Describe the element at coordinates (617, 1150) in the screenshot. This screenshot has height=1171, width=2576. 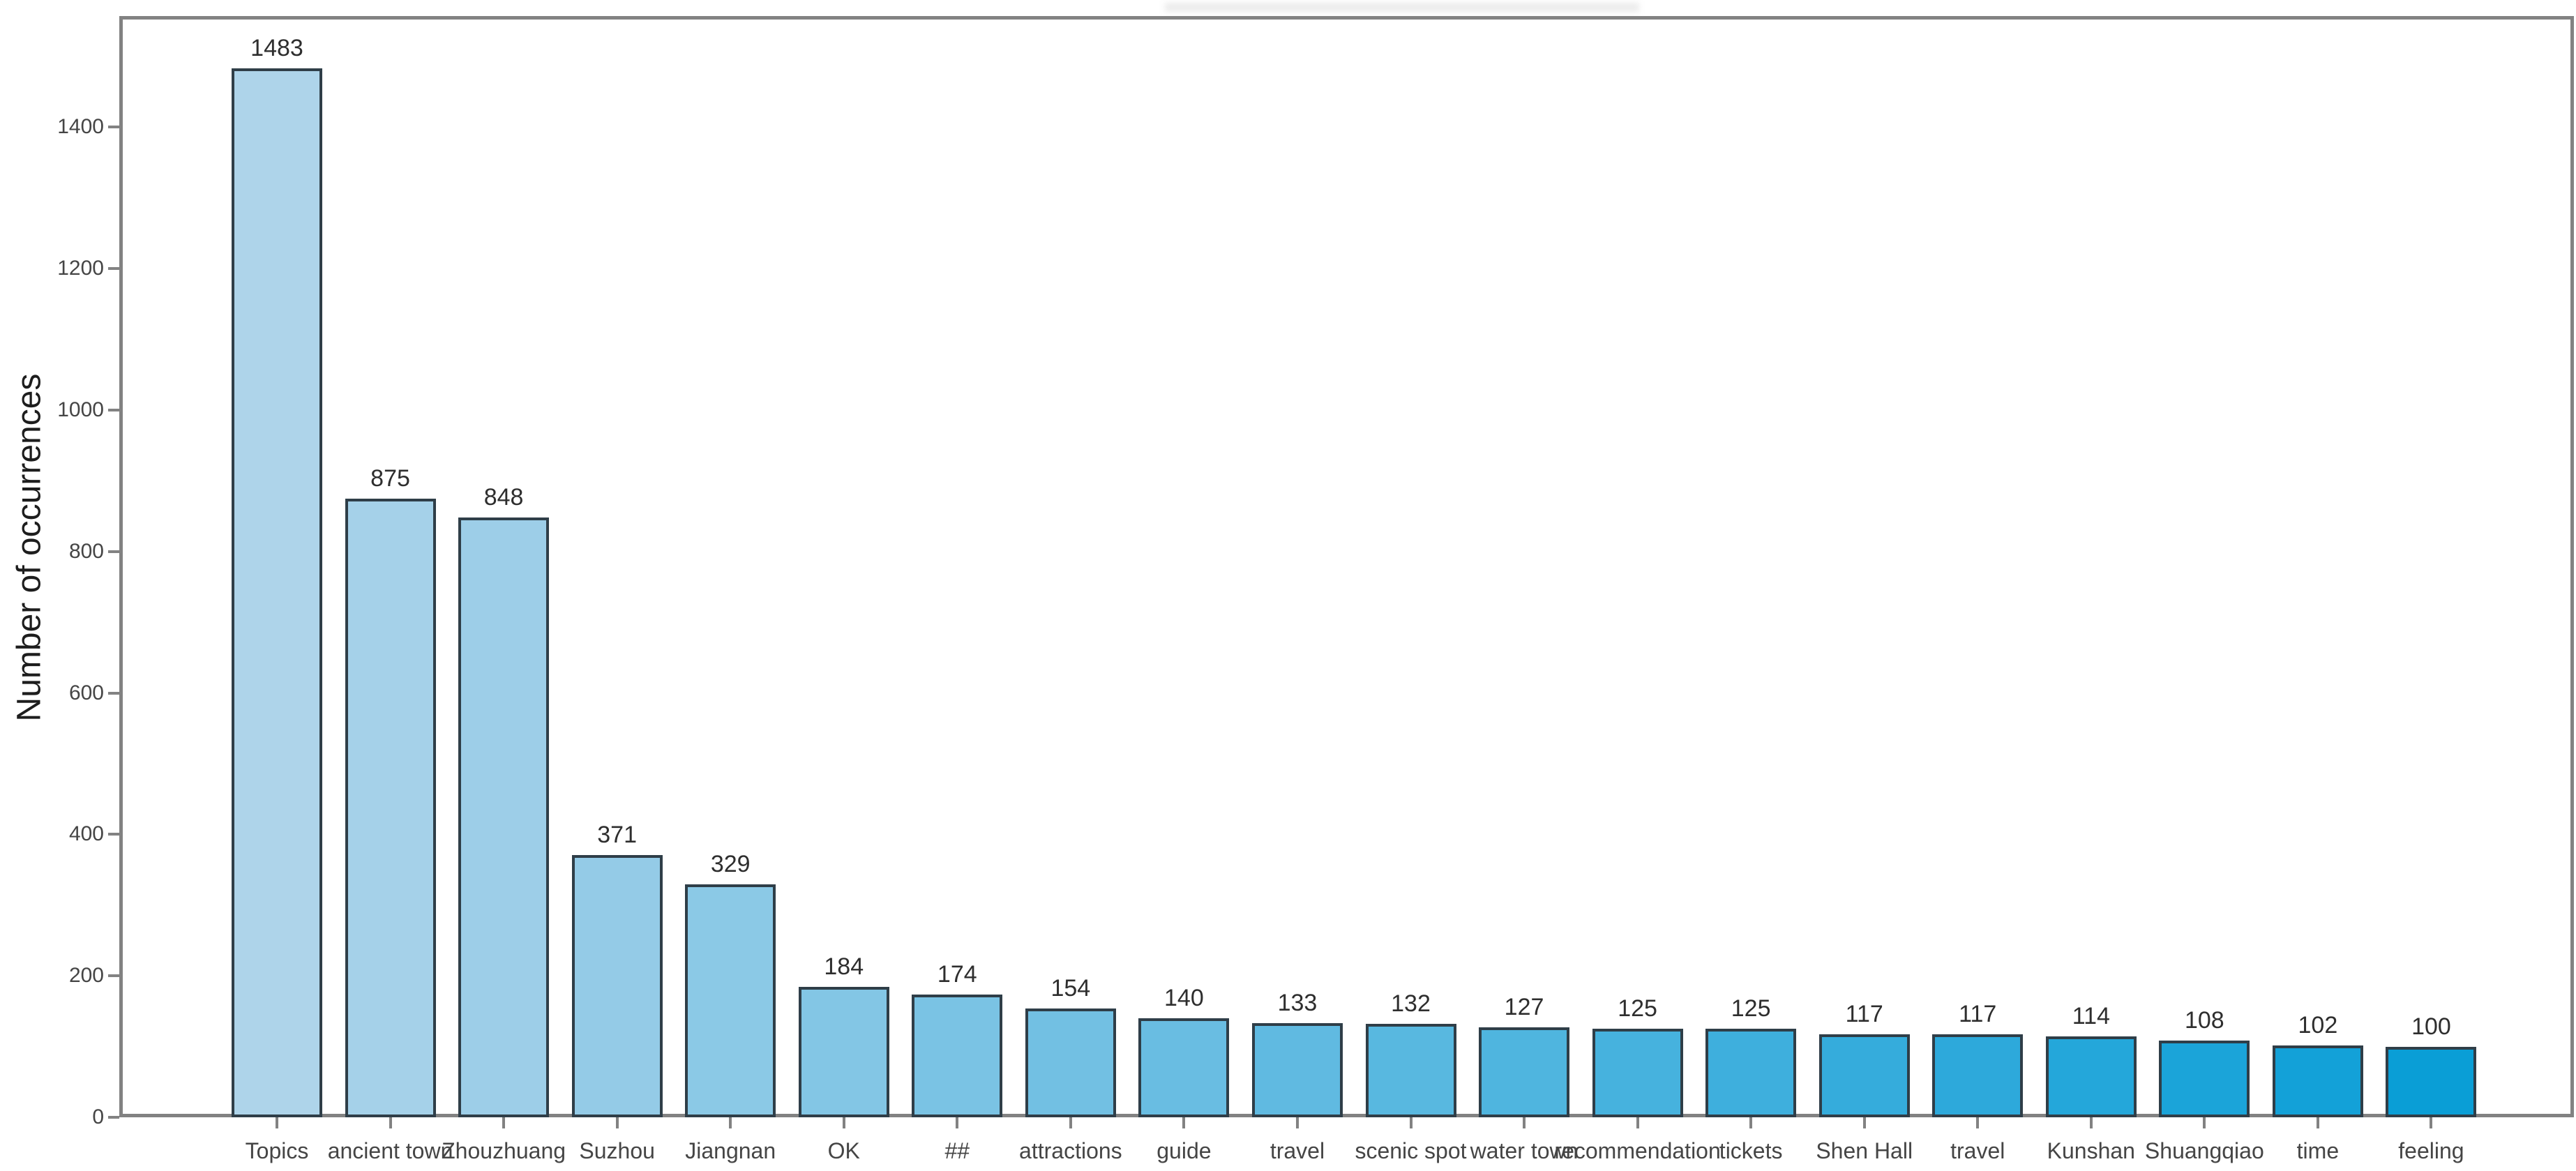
I see `x-tick-label: Suzhou` at that location.